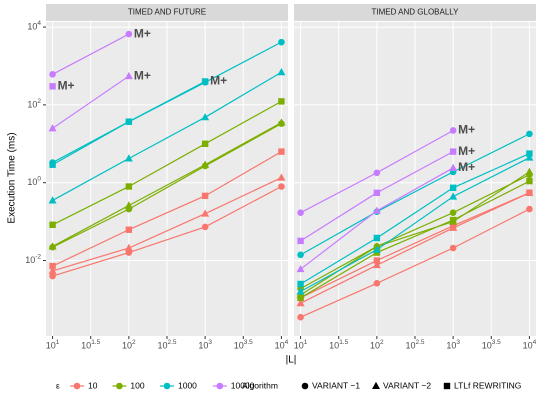 This screenshot has height=401, width=550. I want to click on legend-label: VARIANT −2, so click(407, 385).